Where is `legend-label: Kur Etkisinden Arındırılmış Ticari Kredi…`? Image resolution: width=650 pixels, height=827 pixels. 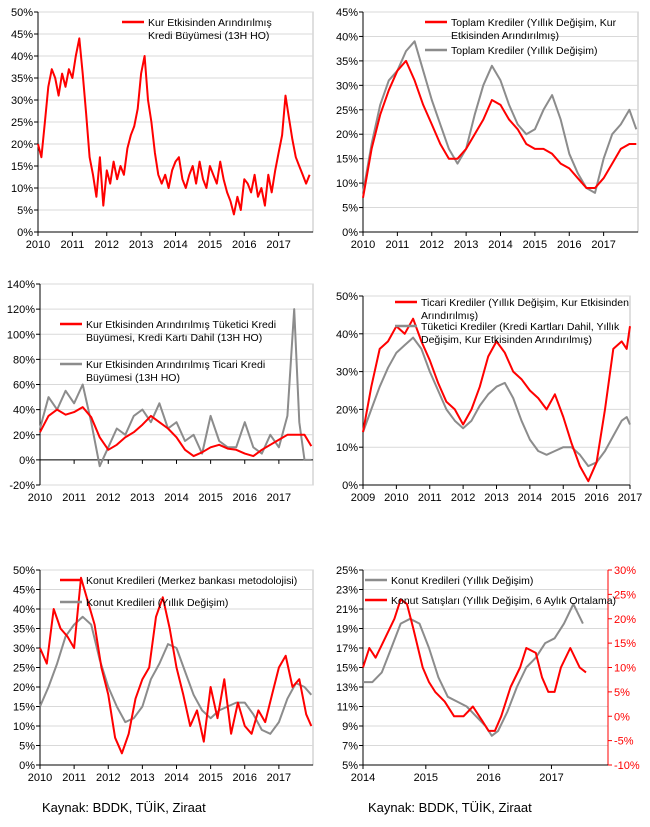
legend-label: Kur Etkisinden Arındırılmış Ticari Kredi… is located at coordinates (175, 371).